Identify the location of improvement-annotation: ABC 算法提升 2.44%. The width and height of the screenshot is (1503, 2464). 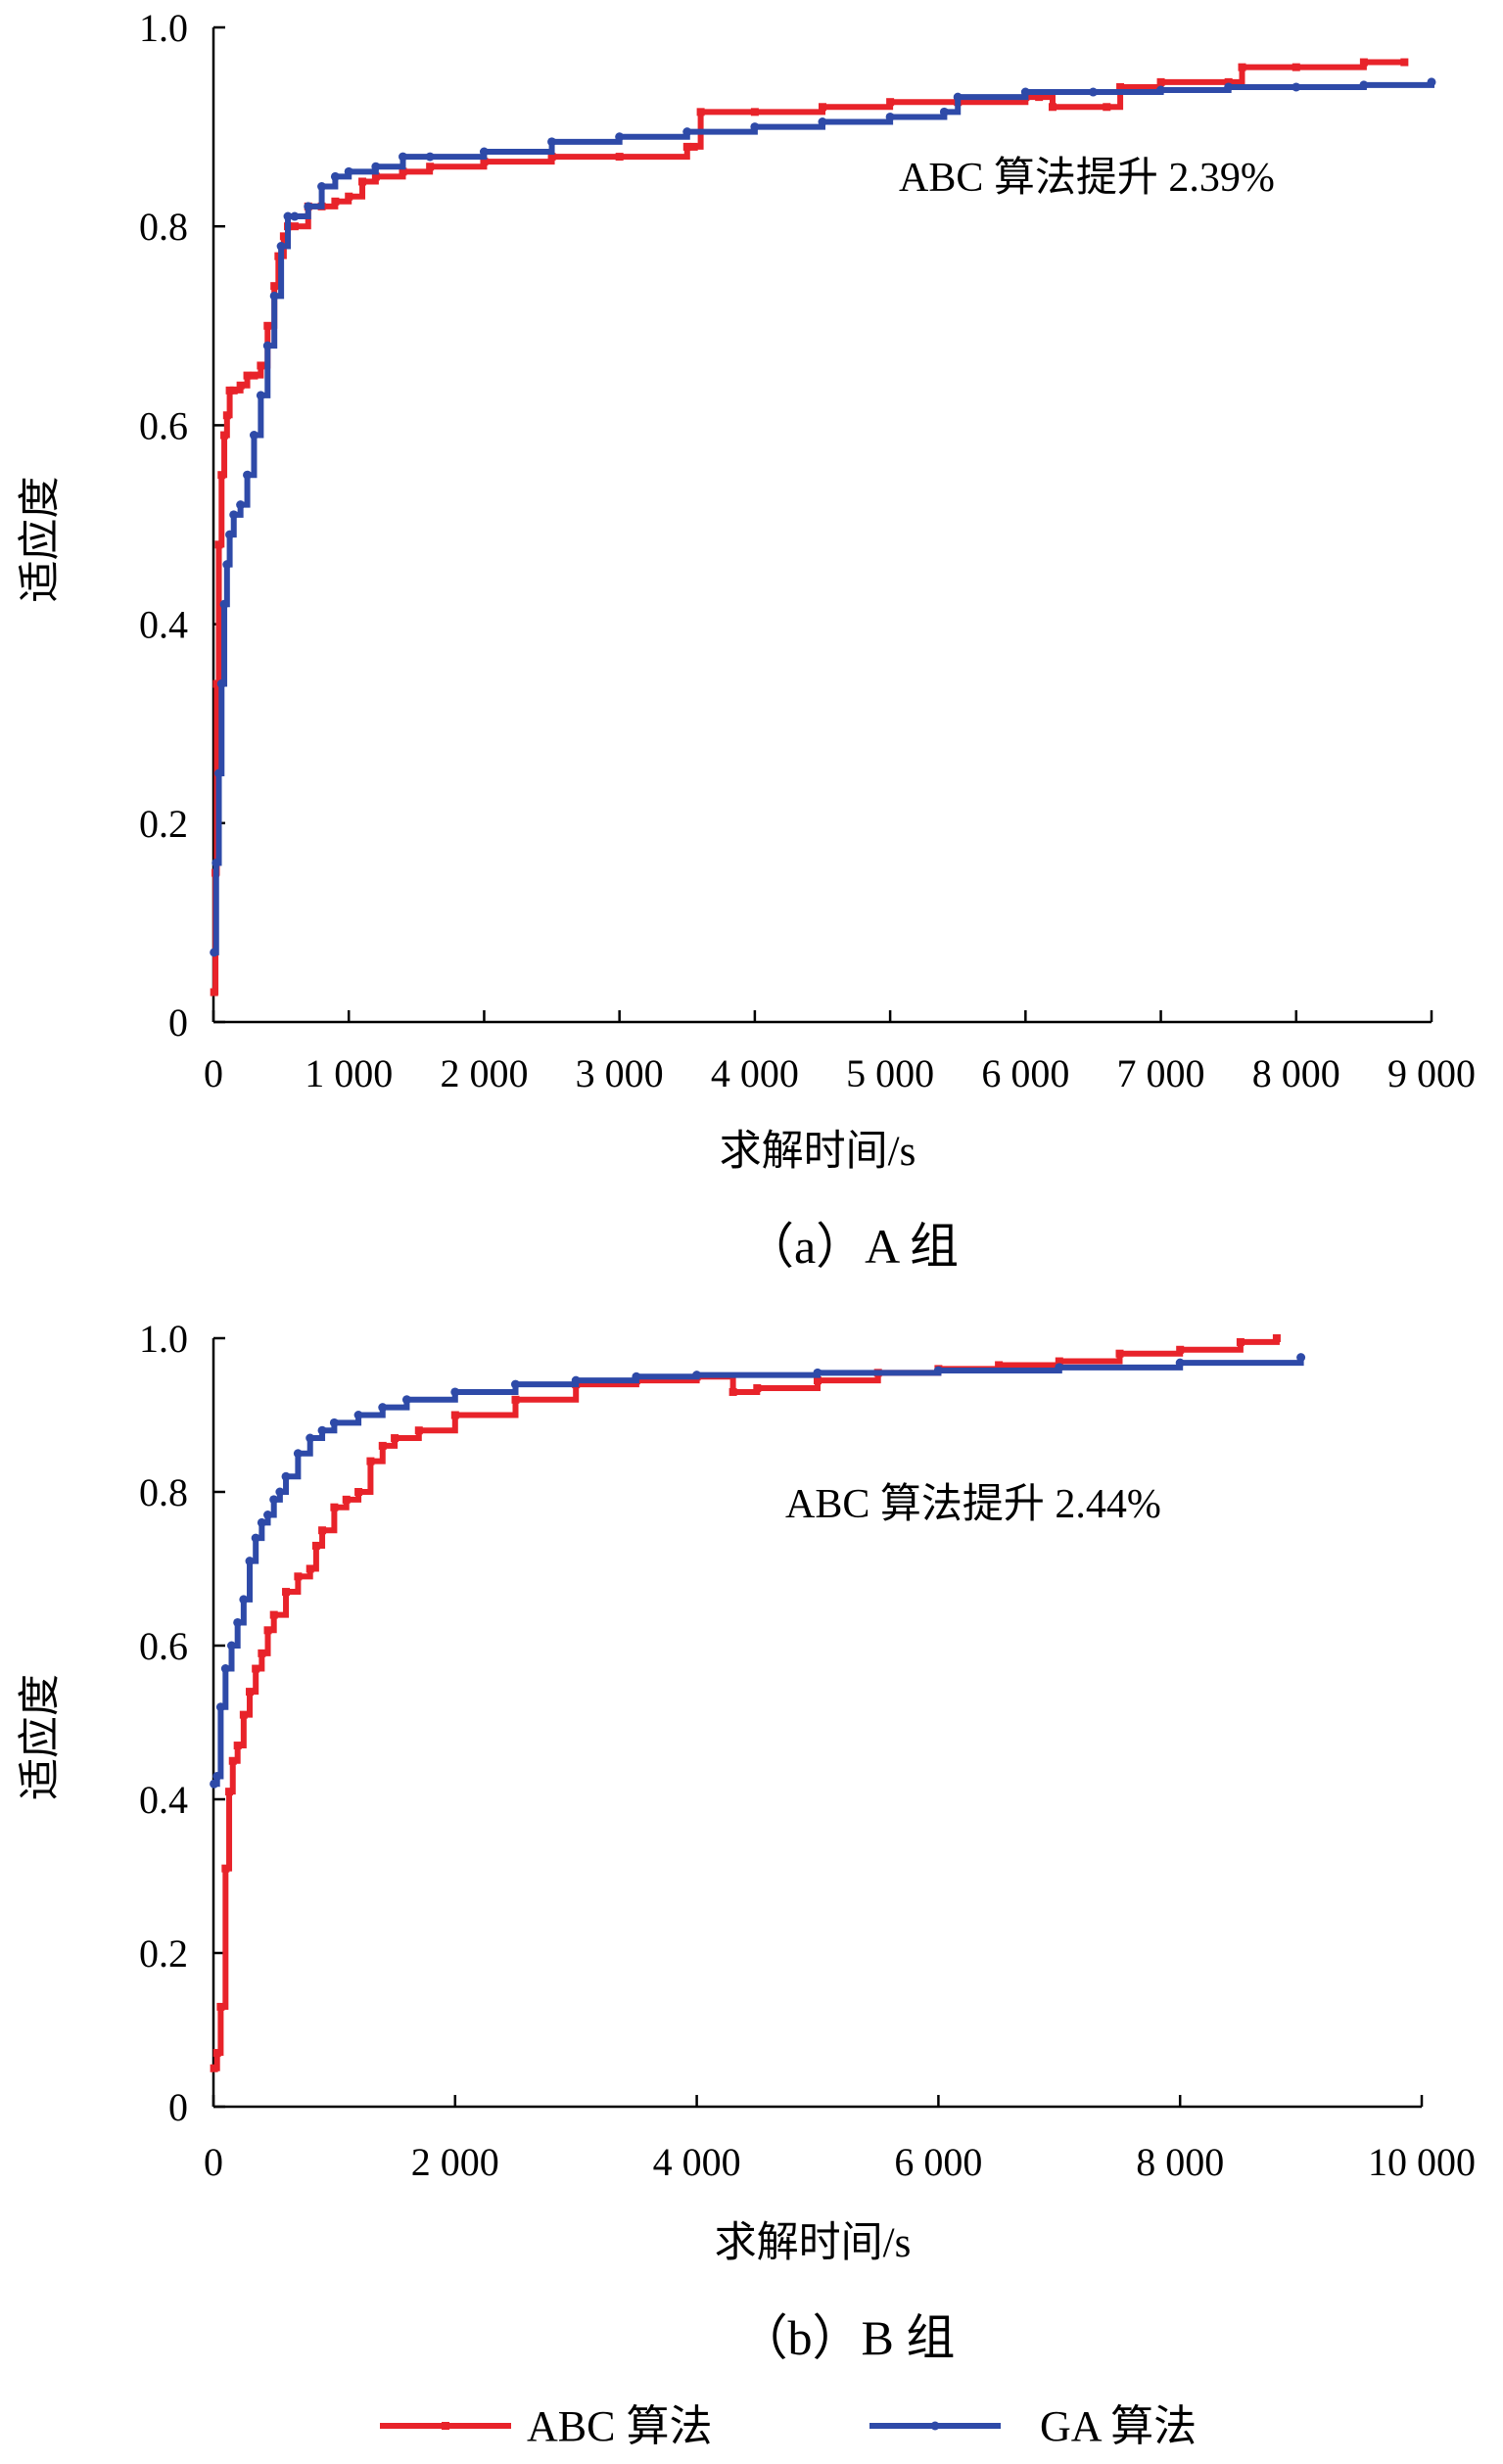
(973, 1504).